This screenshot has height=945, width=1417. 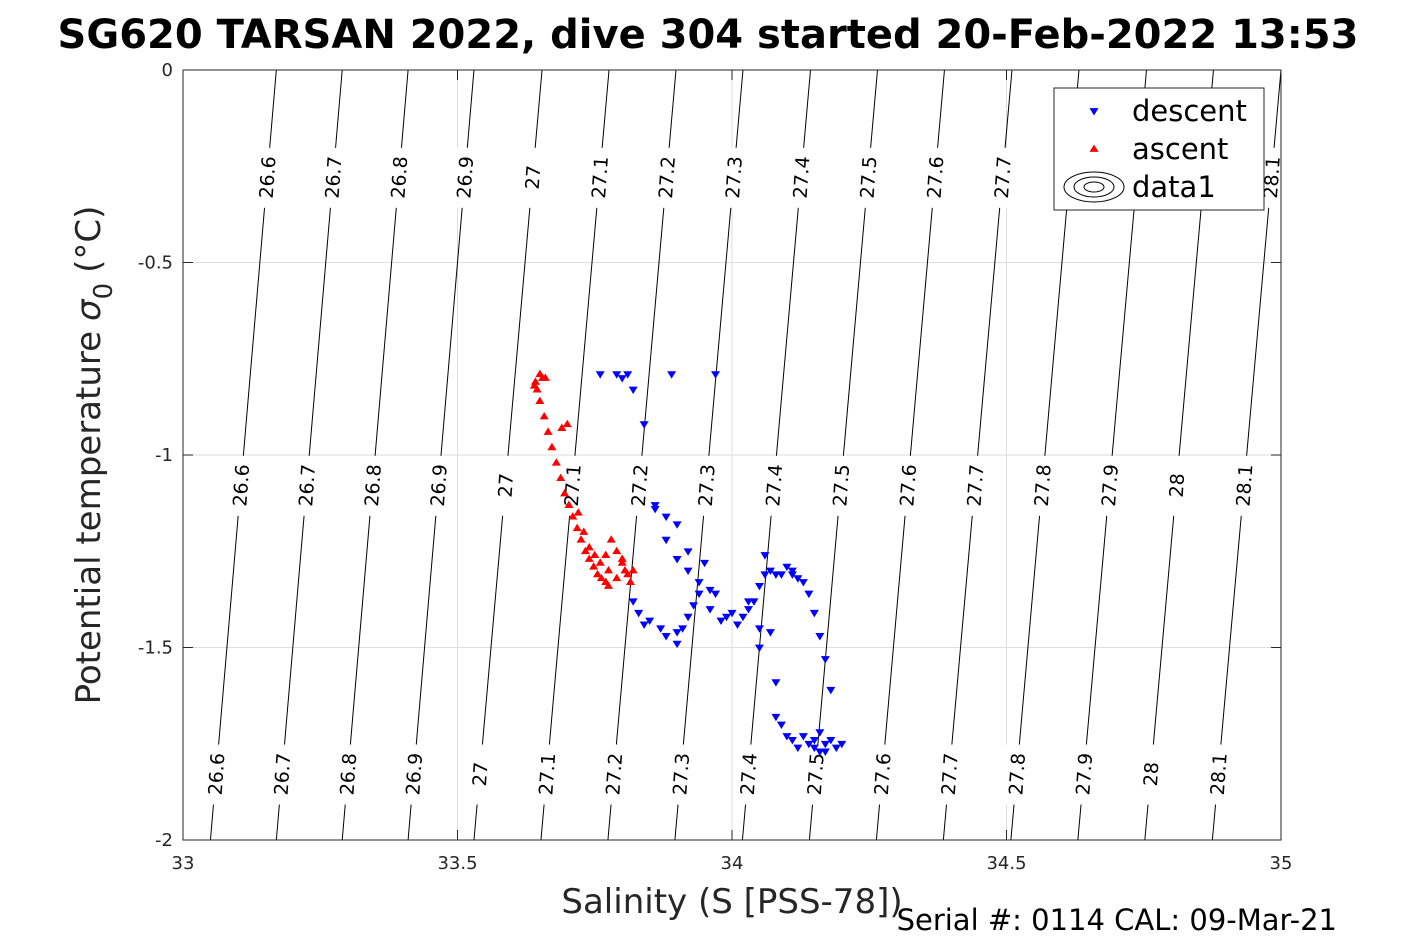 I want to click on data1-legend-label: data1, so click(x=1174, y=187).